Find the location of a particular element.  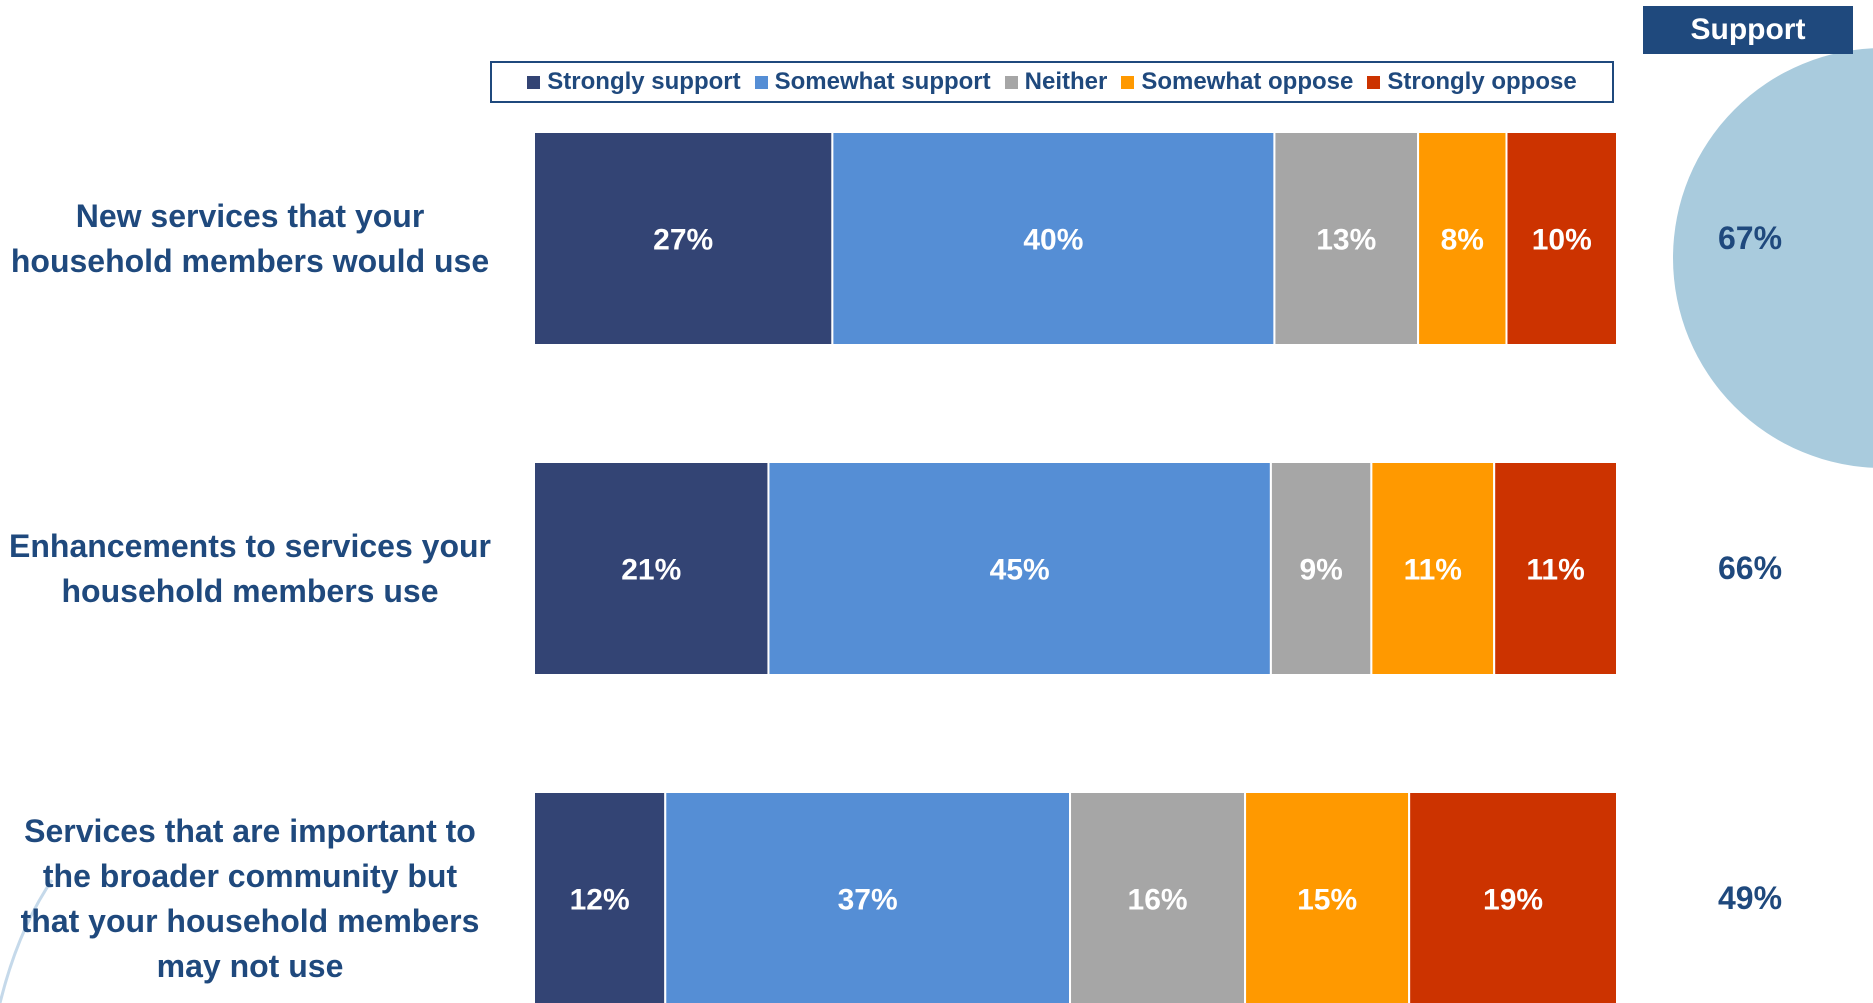

support-highlight-circle is located at coordinates (1773, 258).